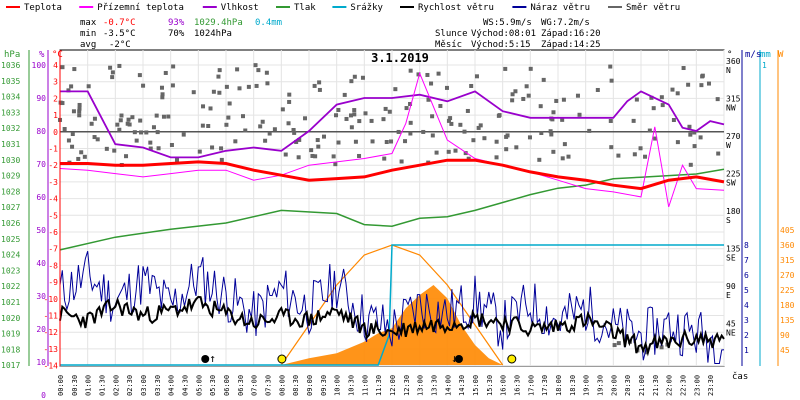  What do you see at coordinates (352, 385) in the screenshot?
I see `time-tick-label: 10:30` at bounding box center [352, 385].